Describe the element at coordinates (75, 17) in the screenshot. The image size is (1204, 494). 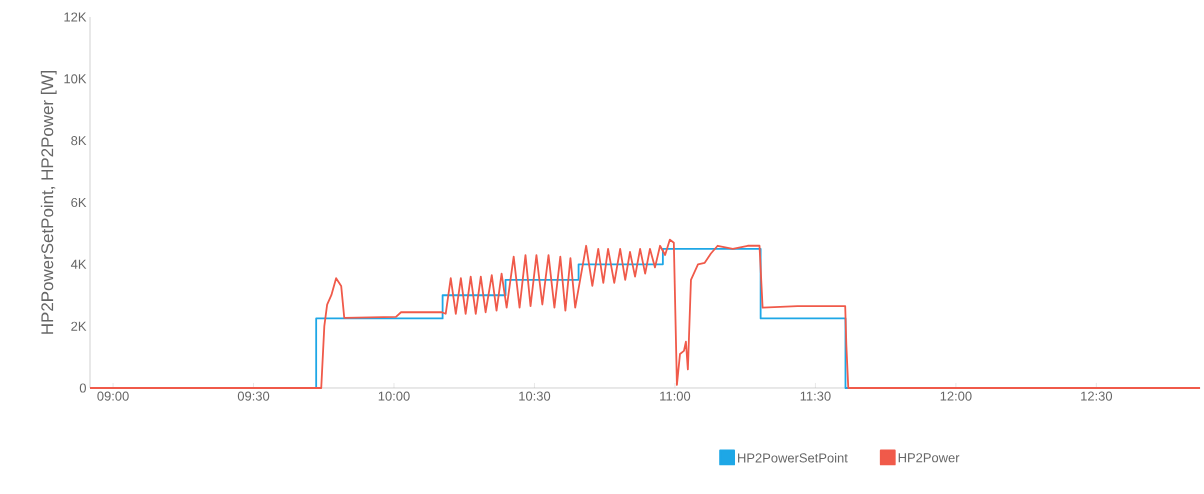
I see `y-tick-label: 12K` at that location.